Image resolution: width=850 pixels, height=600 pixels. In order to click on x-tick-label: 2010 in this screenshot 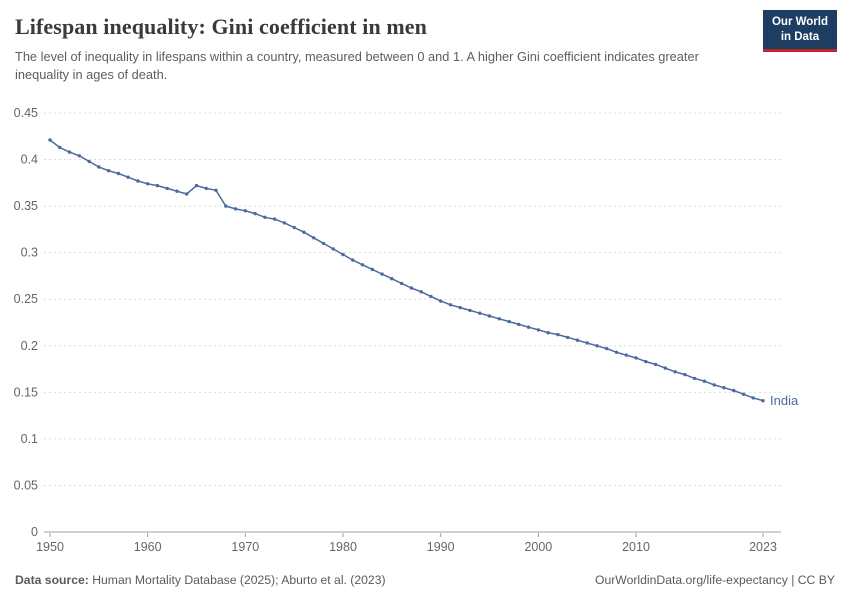, I will do `click(636, 547)`.